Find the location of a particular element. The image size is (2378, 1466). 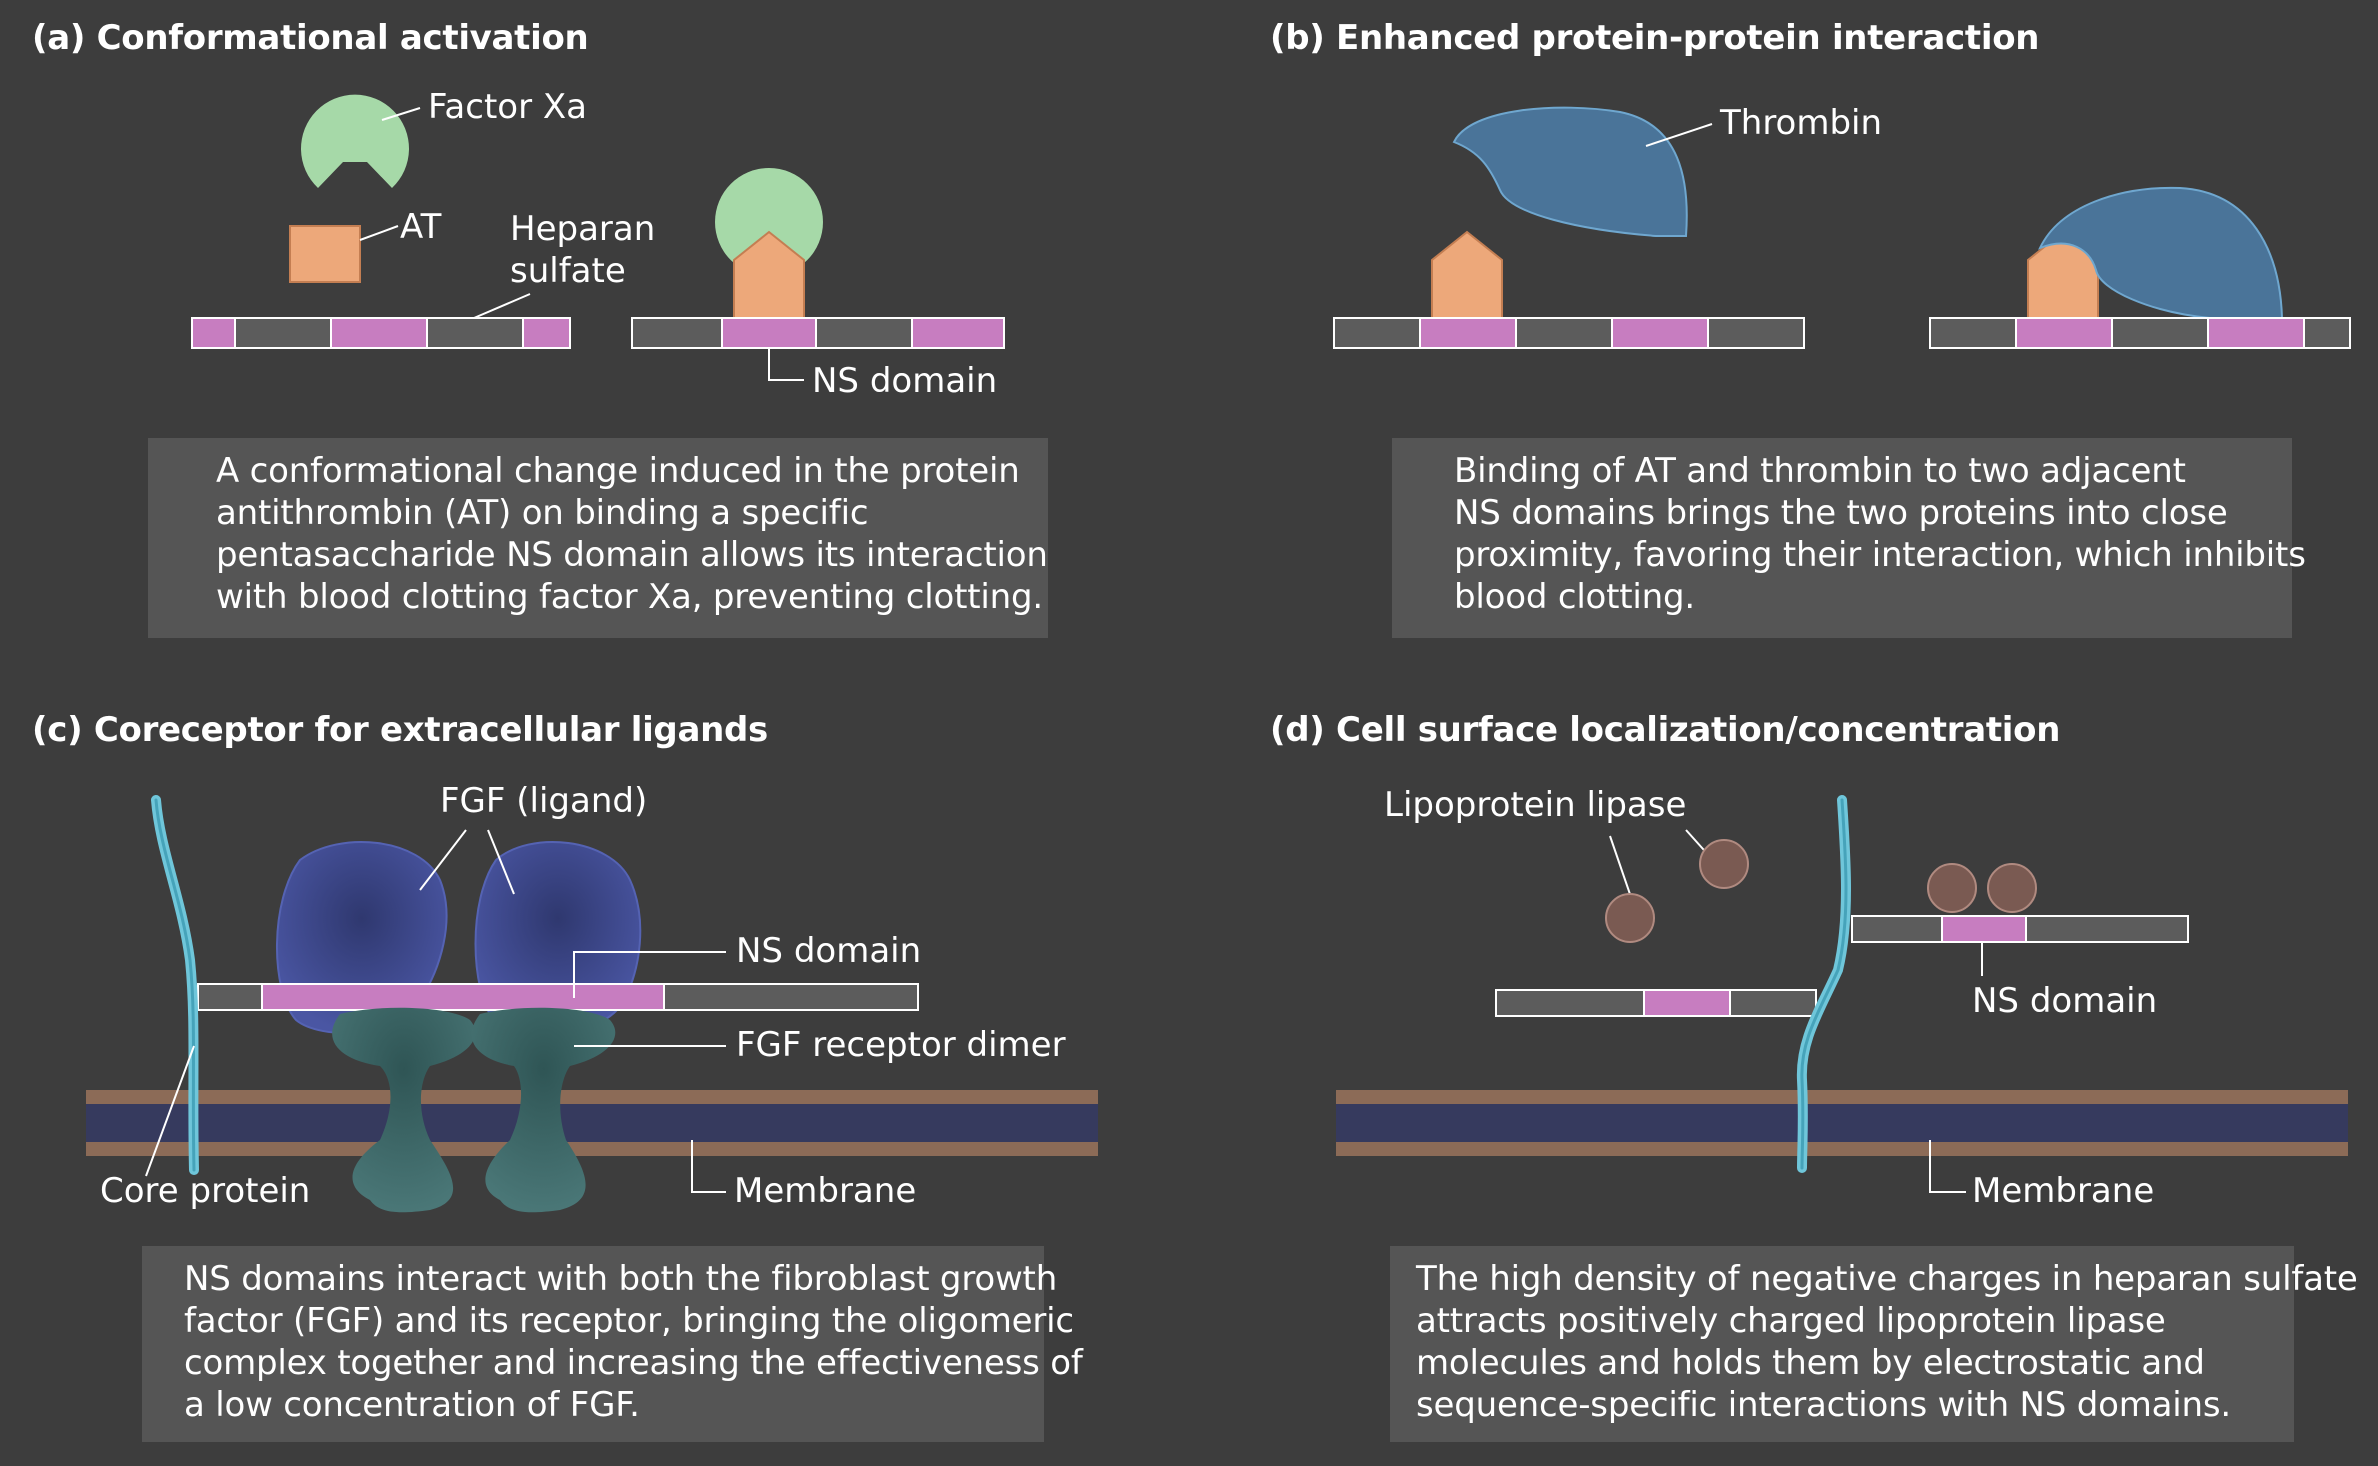

membrane-c is located at coordinates (592, 1123).